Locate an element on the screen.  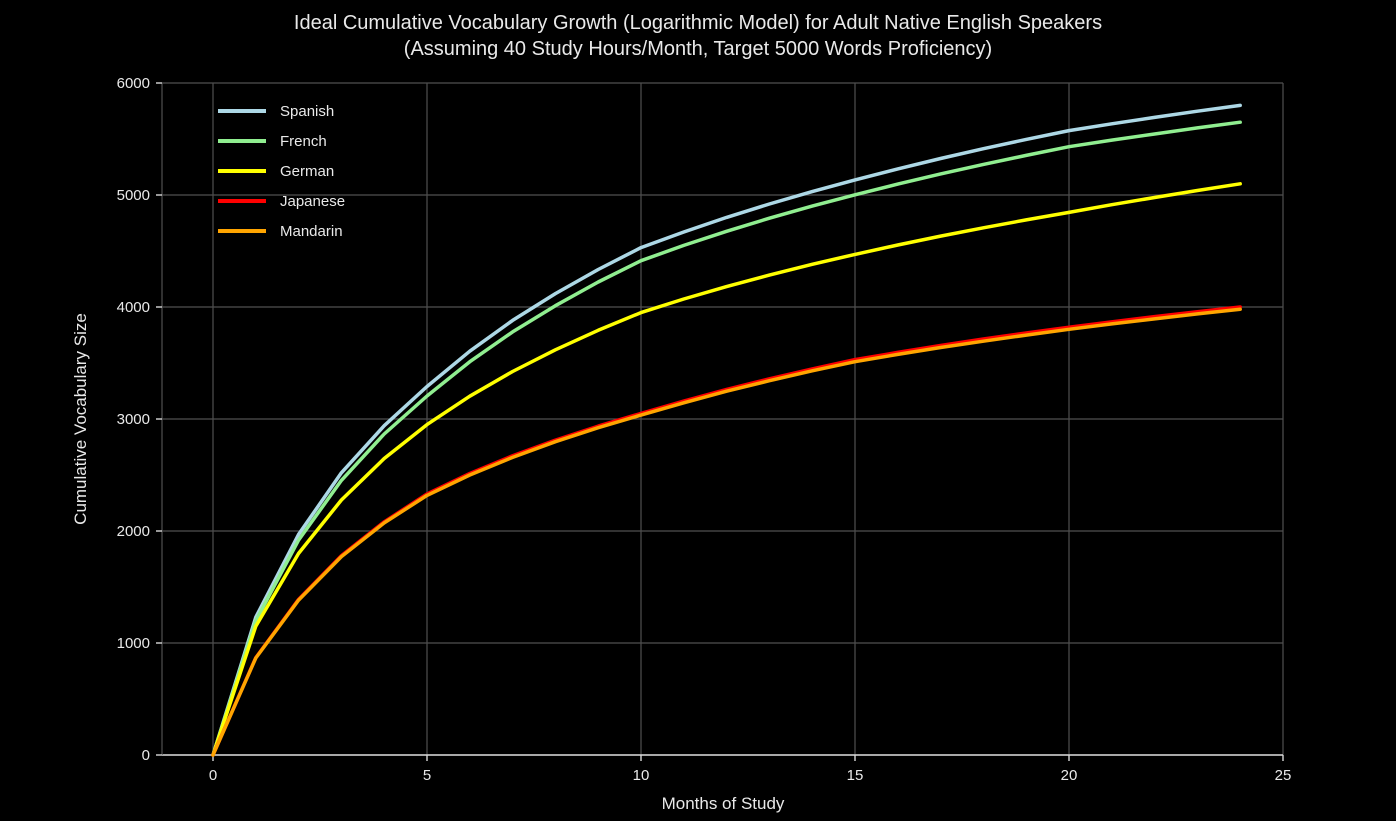
y-axis-label: Cumulative Vocabulary Size is located at coordinates (80, 419).